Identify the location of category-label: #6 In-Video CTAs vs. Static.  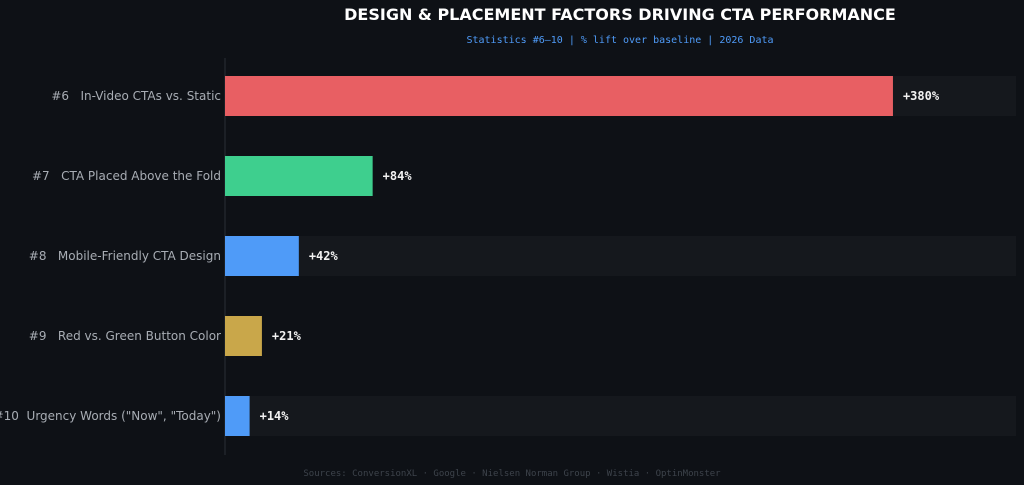
(136, 96).